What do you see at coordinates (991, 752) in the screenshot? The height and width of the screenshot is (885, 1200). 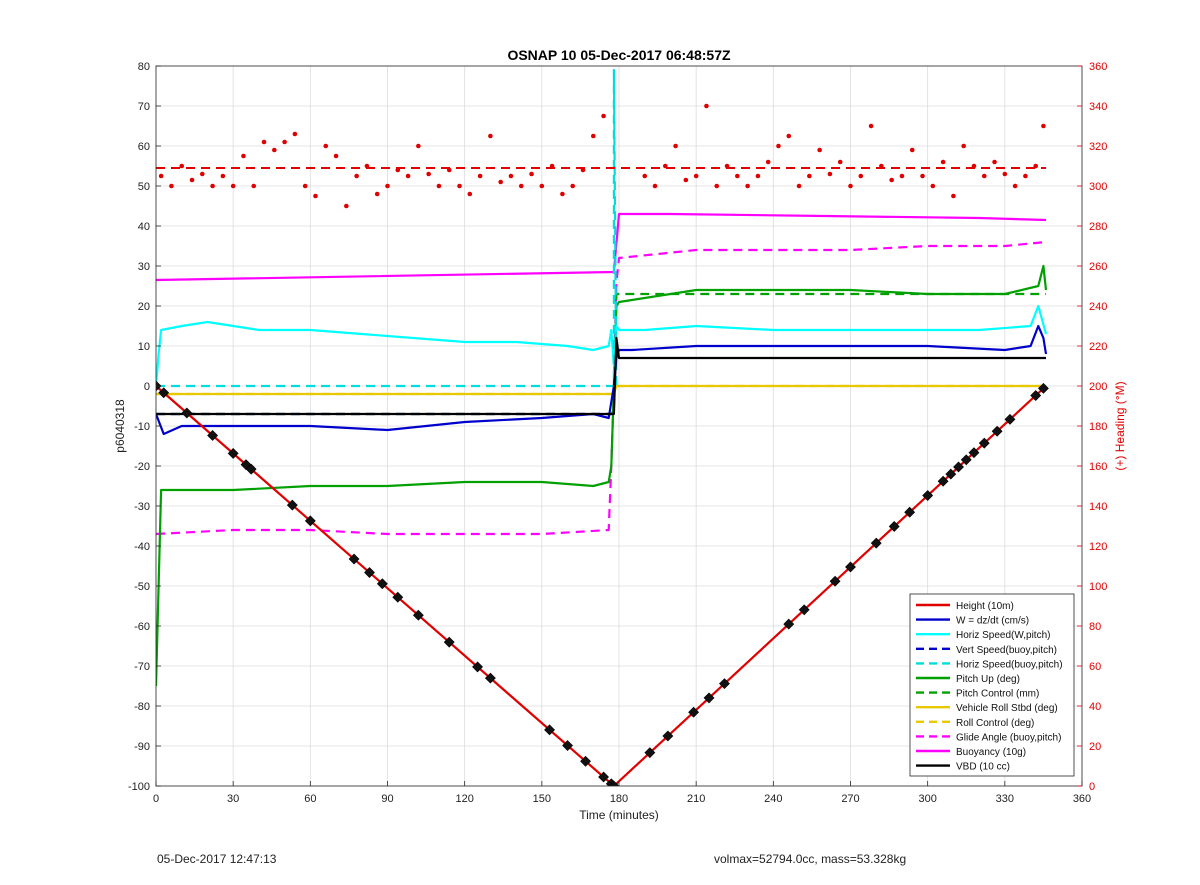 I see `legend-label-10: Buoyancy (10g)` at bounding box center [991, 752].